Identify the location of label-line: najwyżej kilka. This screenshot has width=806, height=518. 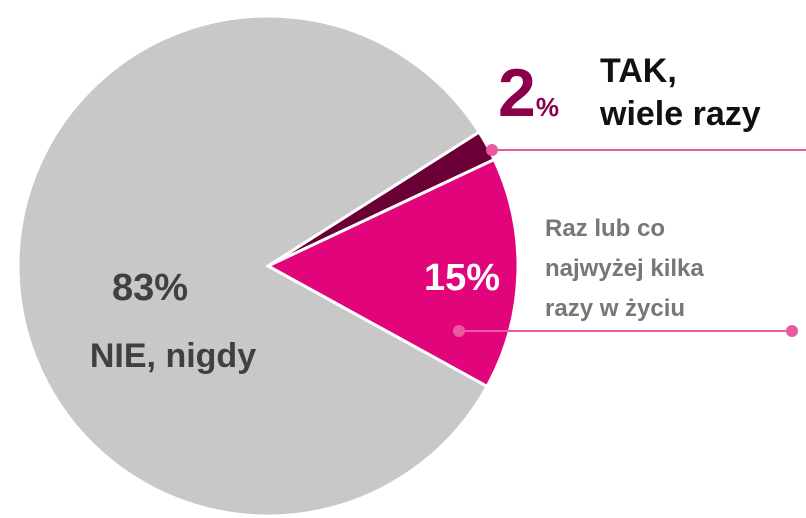
(624, 268).